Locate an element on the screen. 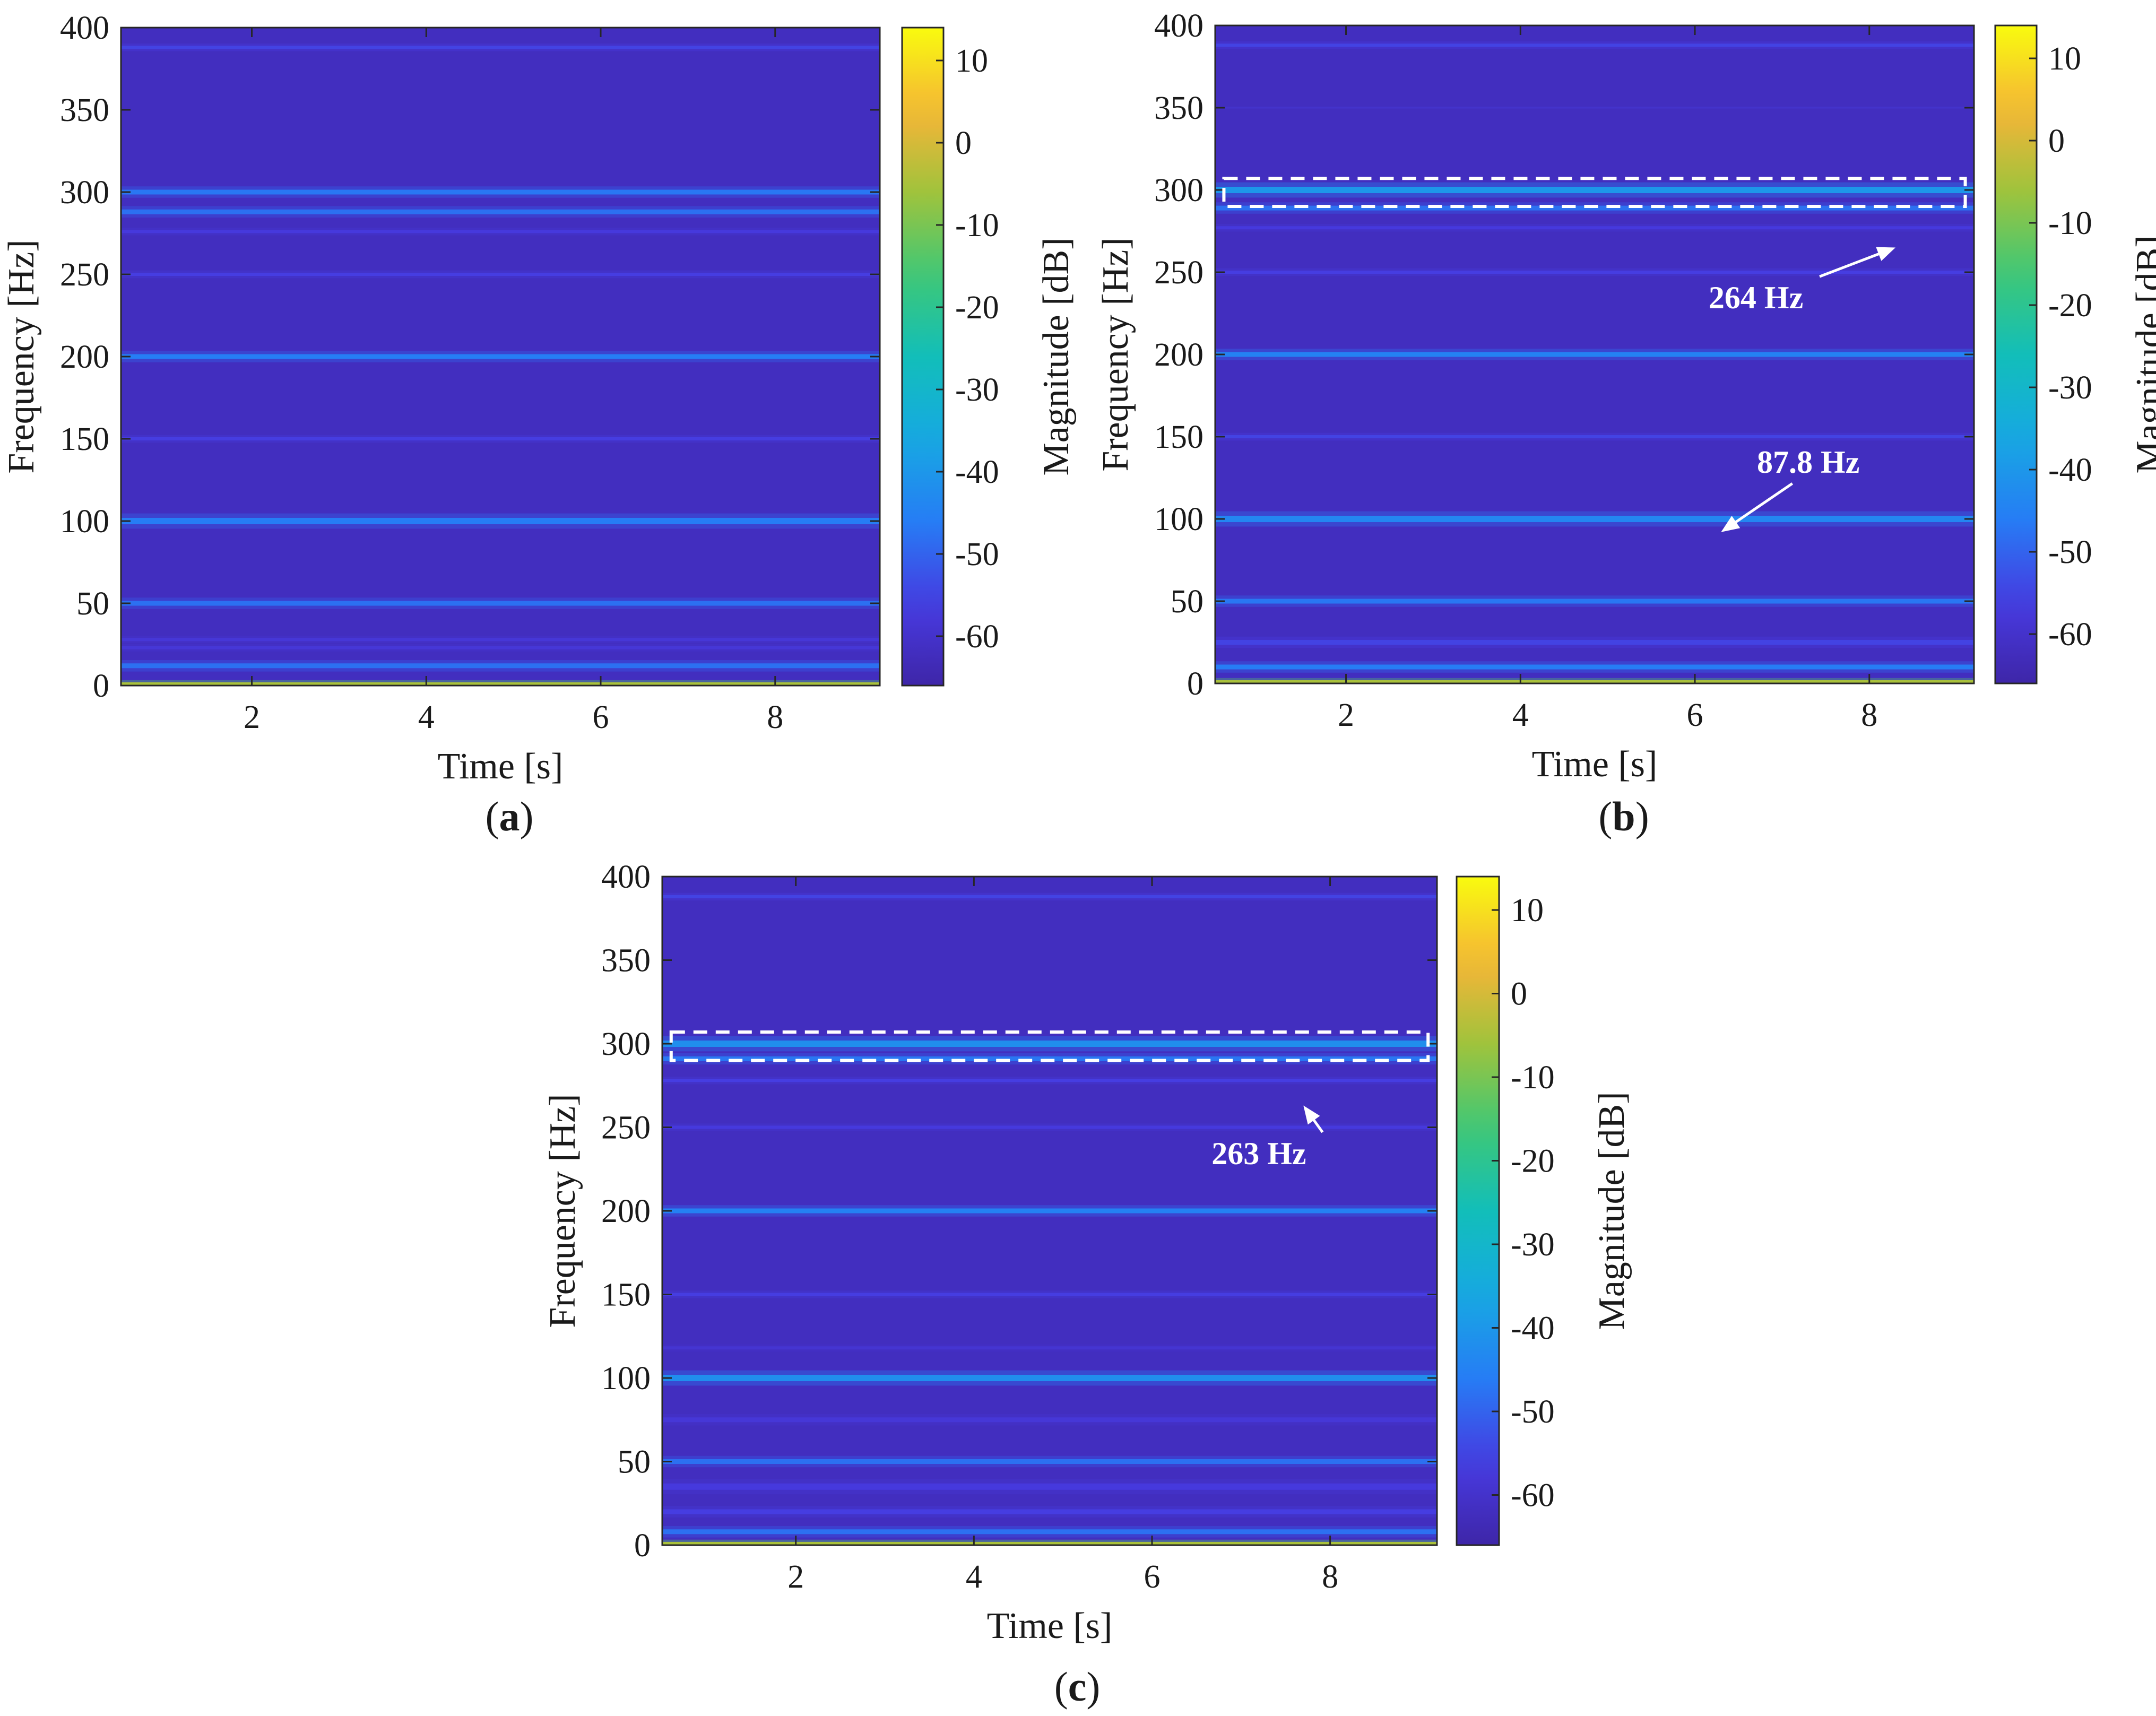  annotation-label: 87.8 Hz is located at coordinates (1808, 462).